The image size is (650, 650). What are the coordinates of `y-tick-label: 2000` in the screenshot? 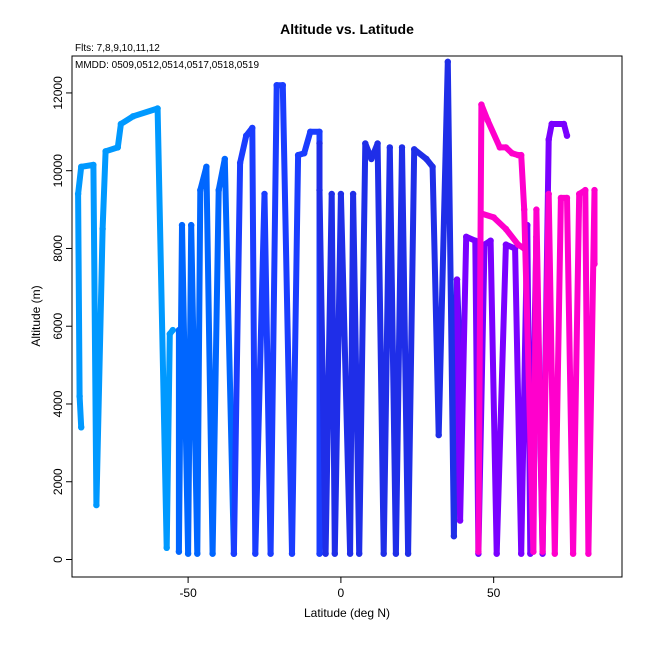 It's located at (58, 481).